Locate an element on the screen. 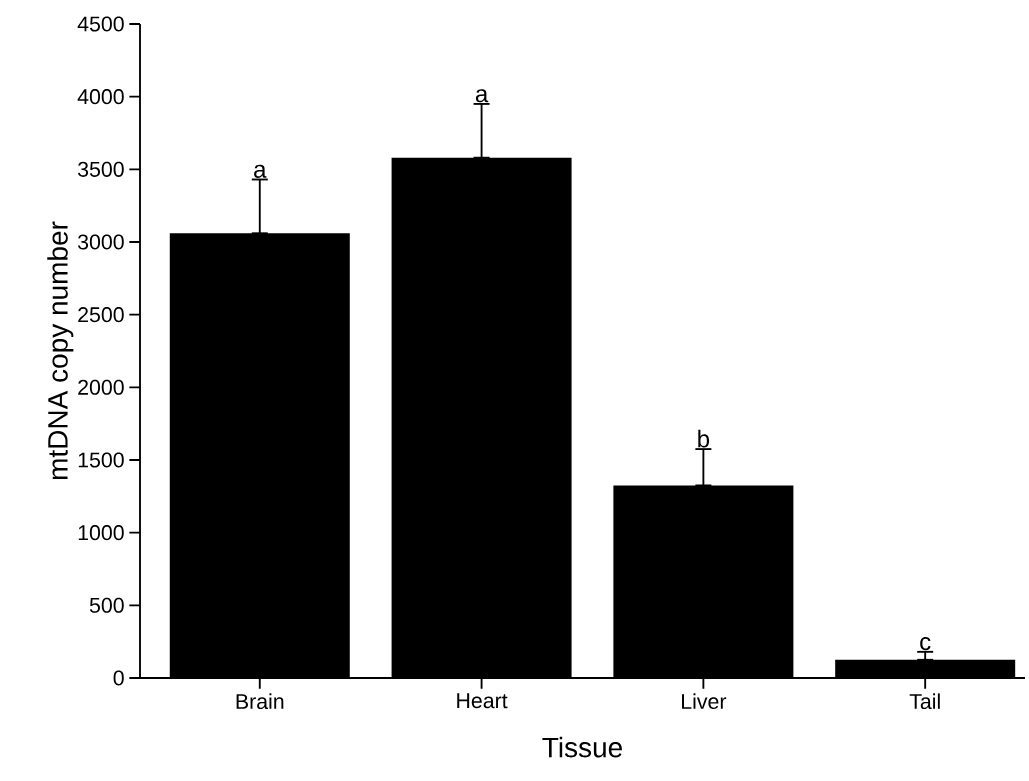  y-tick-label: 1000 is located at coordinates (101, 533).